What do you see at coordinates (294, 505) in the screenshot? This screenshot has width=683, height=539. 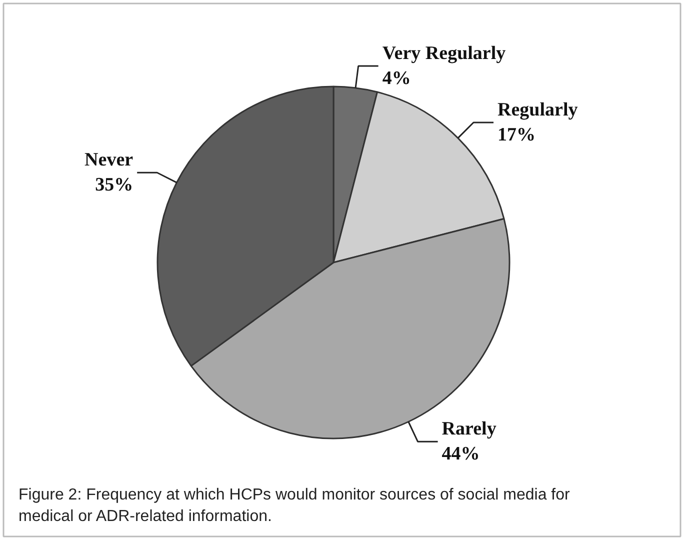 I see `caption: Figure 2: Frequency at which HCPs would monitor sources of social media for medical or ADR-related information.` at bounding box center [294, 505].